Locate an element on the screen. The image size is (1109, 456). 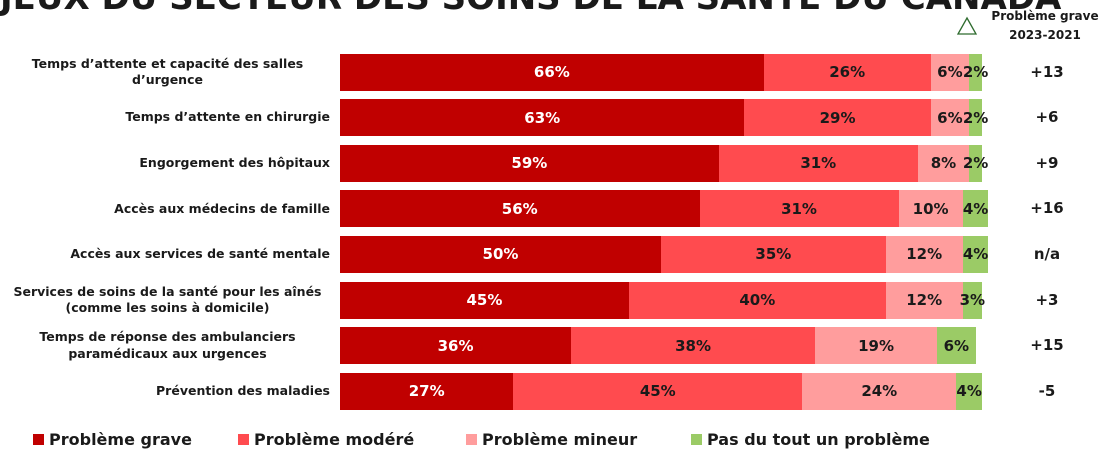
value-label: 10% is located at coordinates (930, 208).